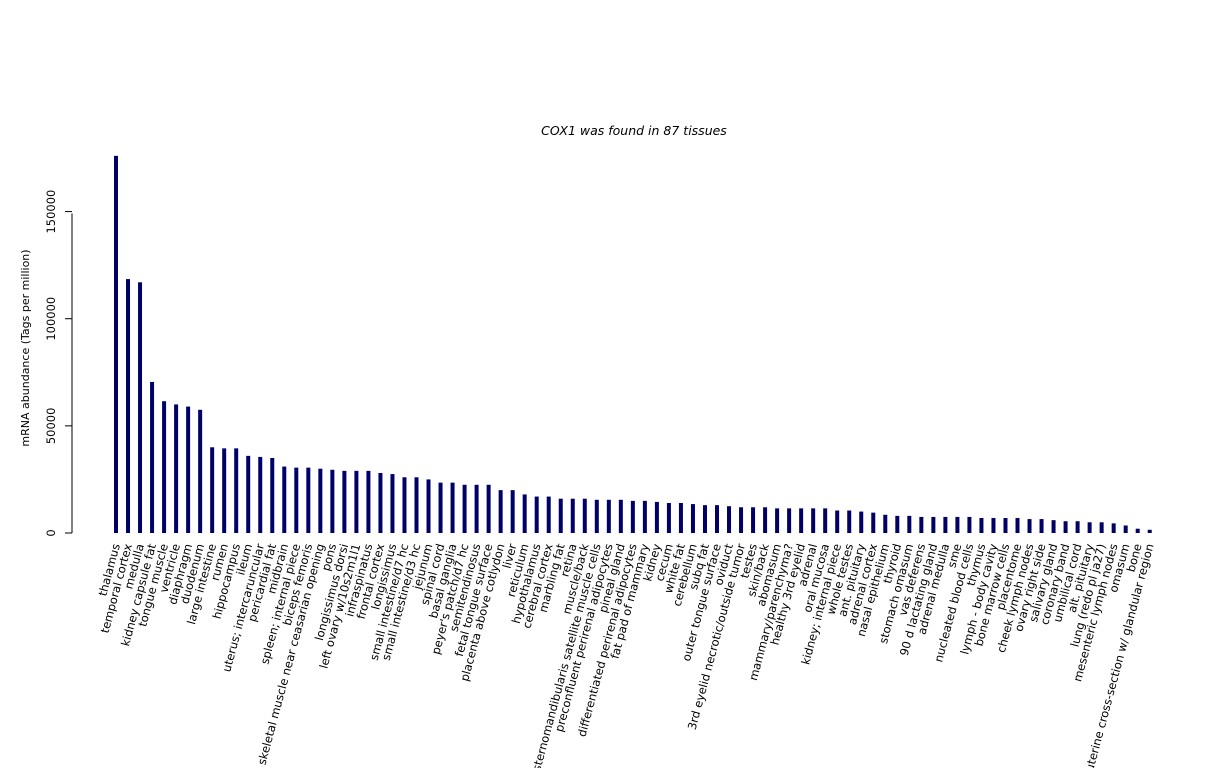 The height and width of the screenshot is (768, 1224). I want to click on y-tick-label: 50000, so click(51, 426).